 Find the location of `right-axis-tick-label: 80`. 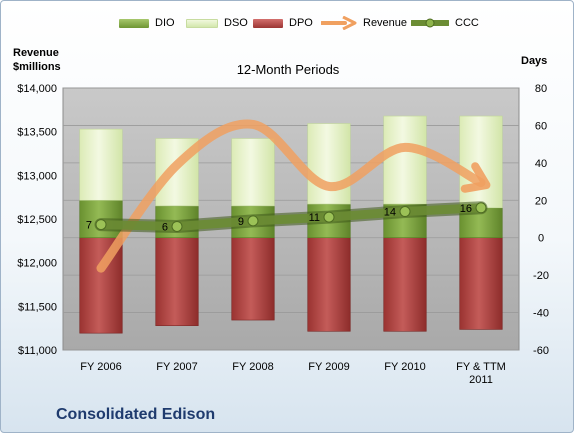

right-axis-tick-label: 80 is located at coordinates (541, 89).